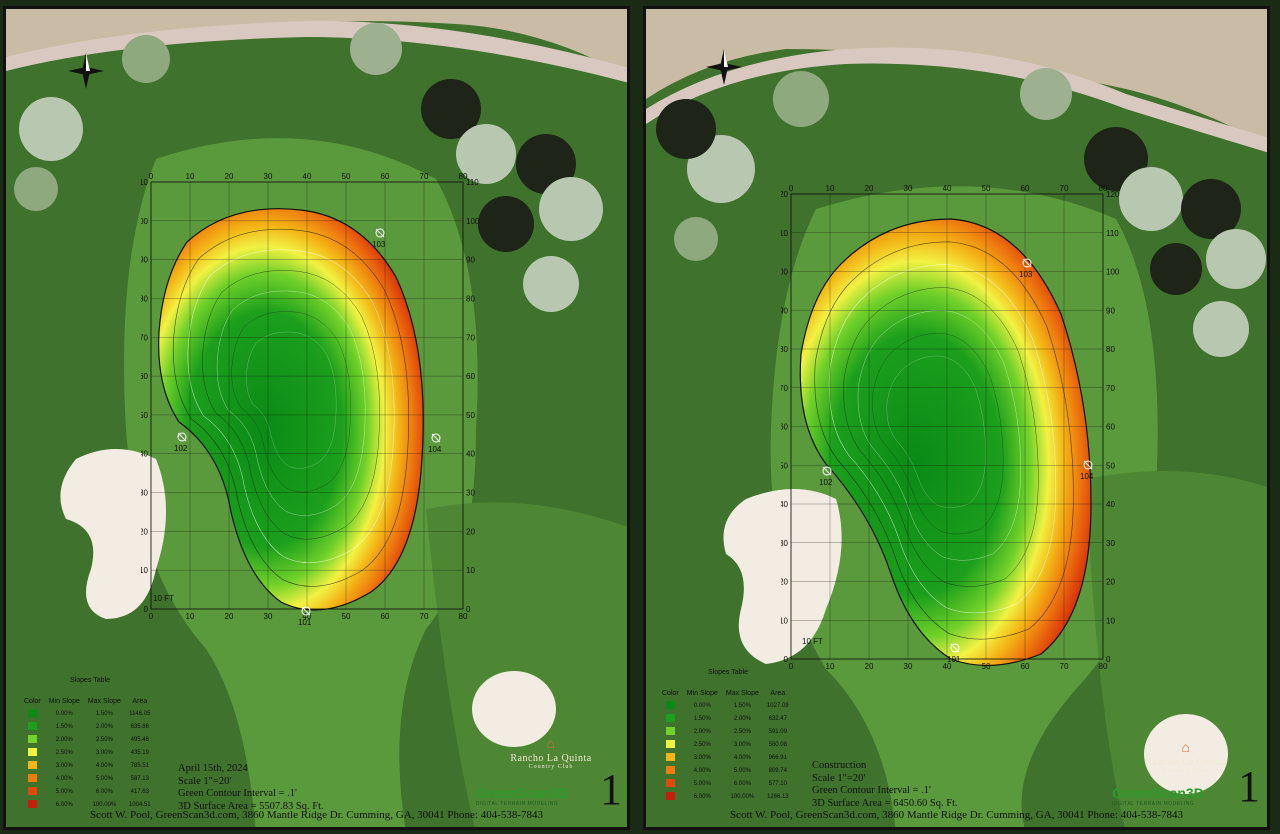  I want to click on y-tick-label-right: 20, so click(1110, 582).